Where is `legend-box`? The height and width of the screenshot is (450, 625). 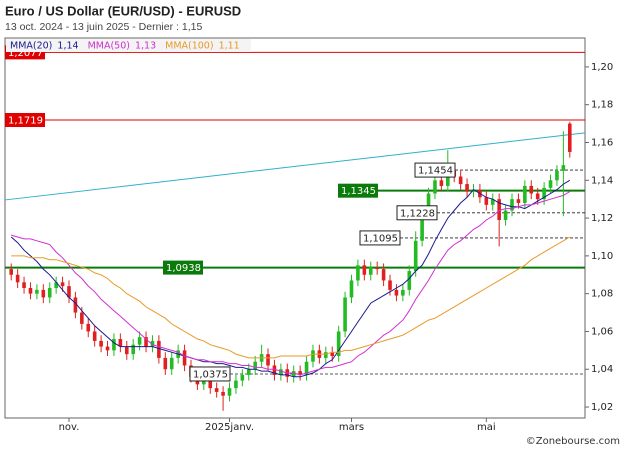
legend-box is located at coordinates (128, 45).